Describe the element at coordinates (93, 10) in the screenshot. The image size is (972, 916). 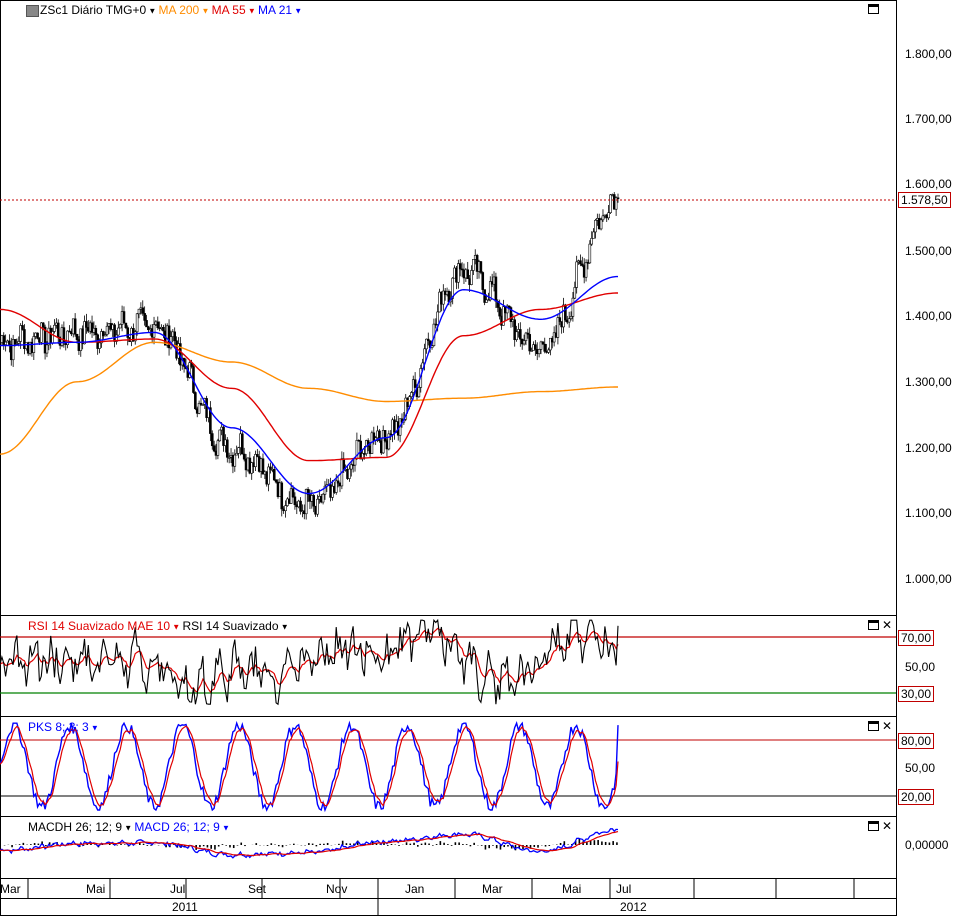
I see `symbol-label: ZSc1 Diário TMG+0` at that location.